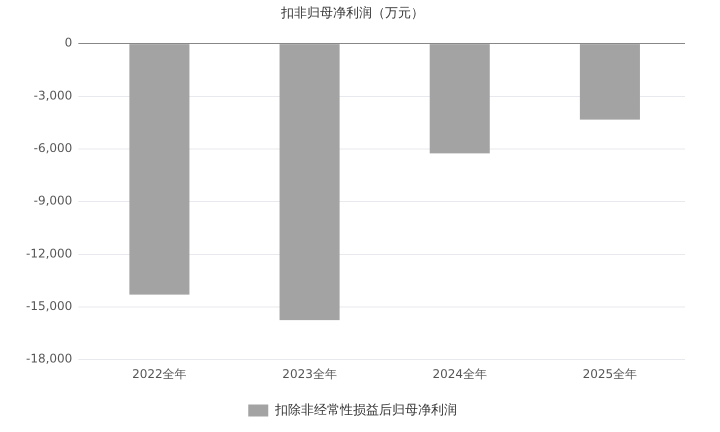 Image resolution: width=720 pixels, height=432 pixels. What do you see at coordinates (159, 373) in the screenshot?
I see `x-tick-label: 2022全年` at bounding box center [159, 373].